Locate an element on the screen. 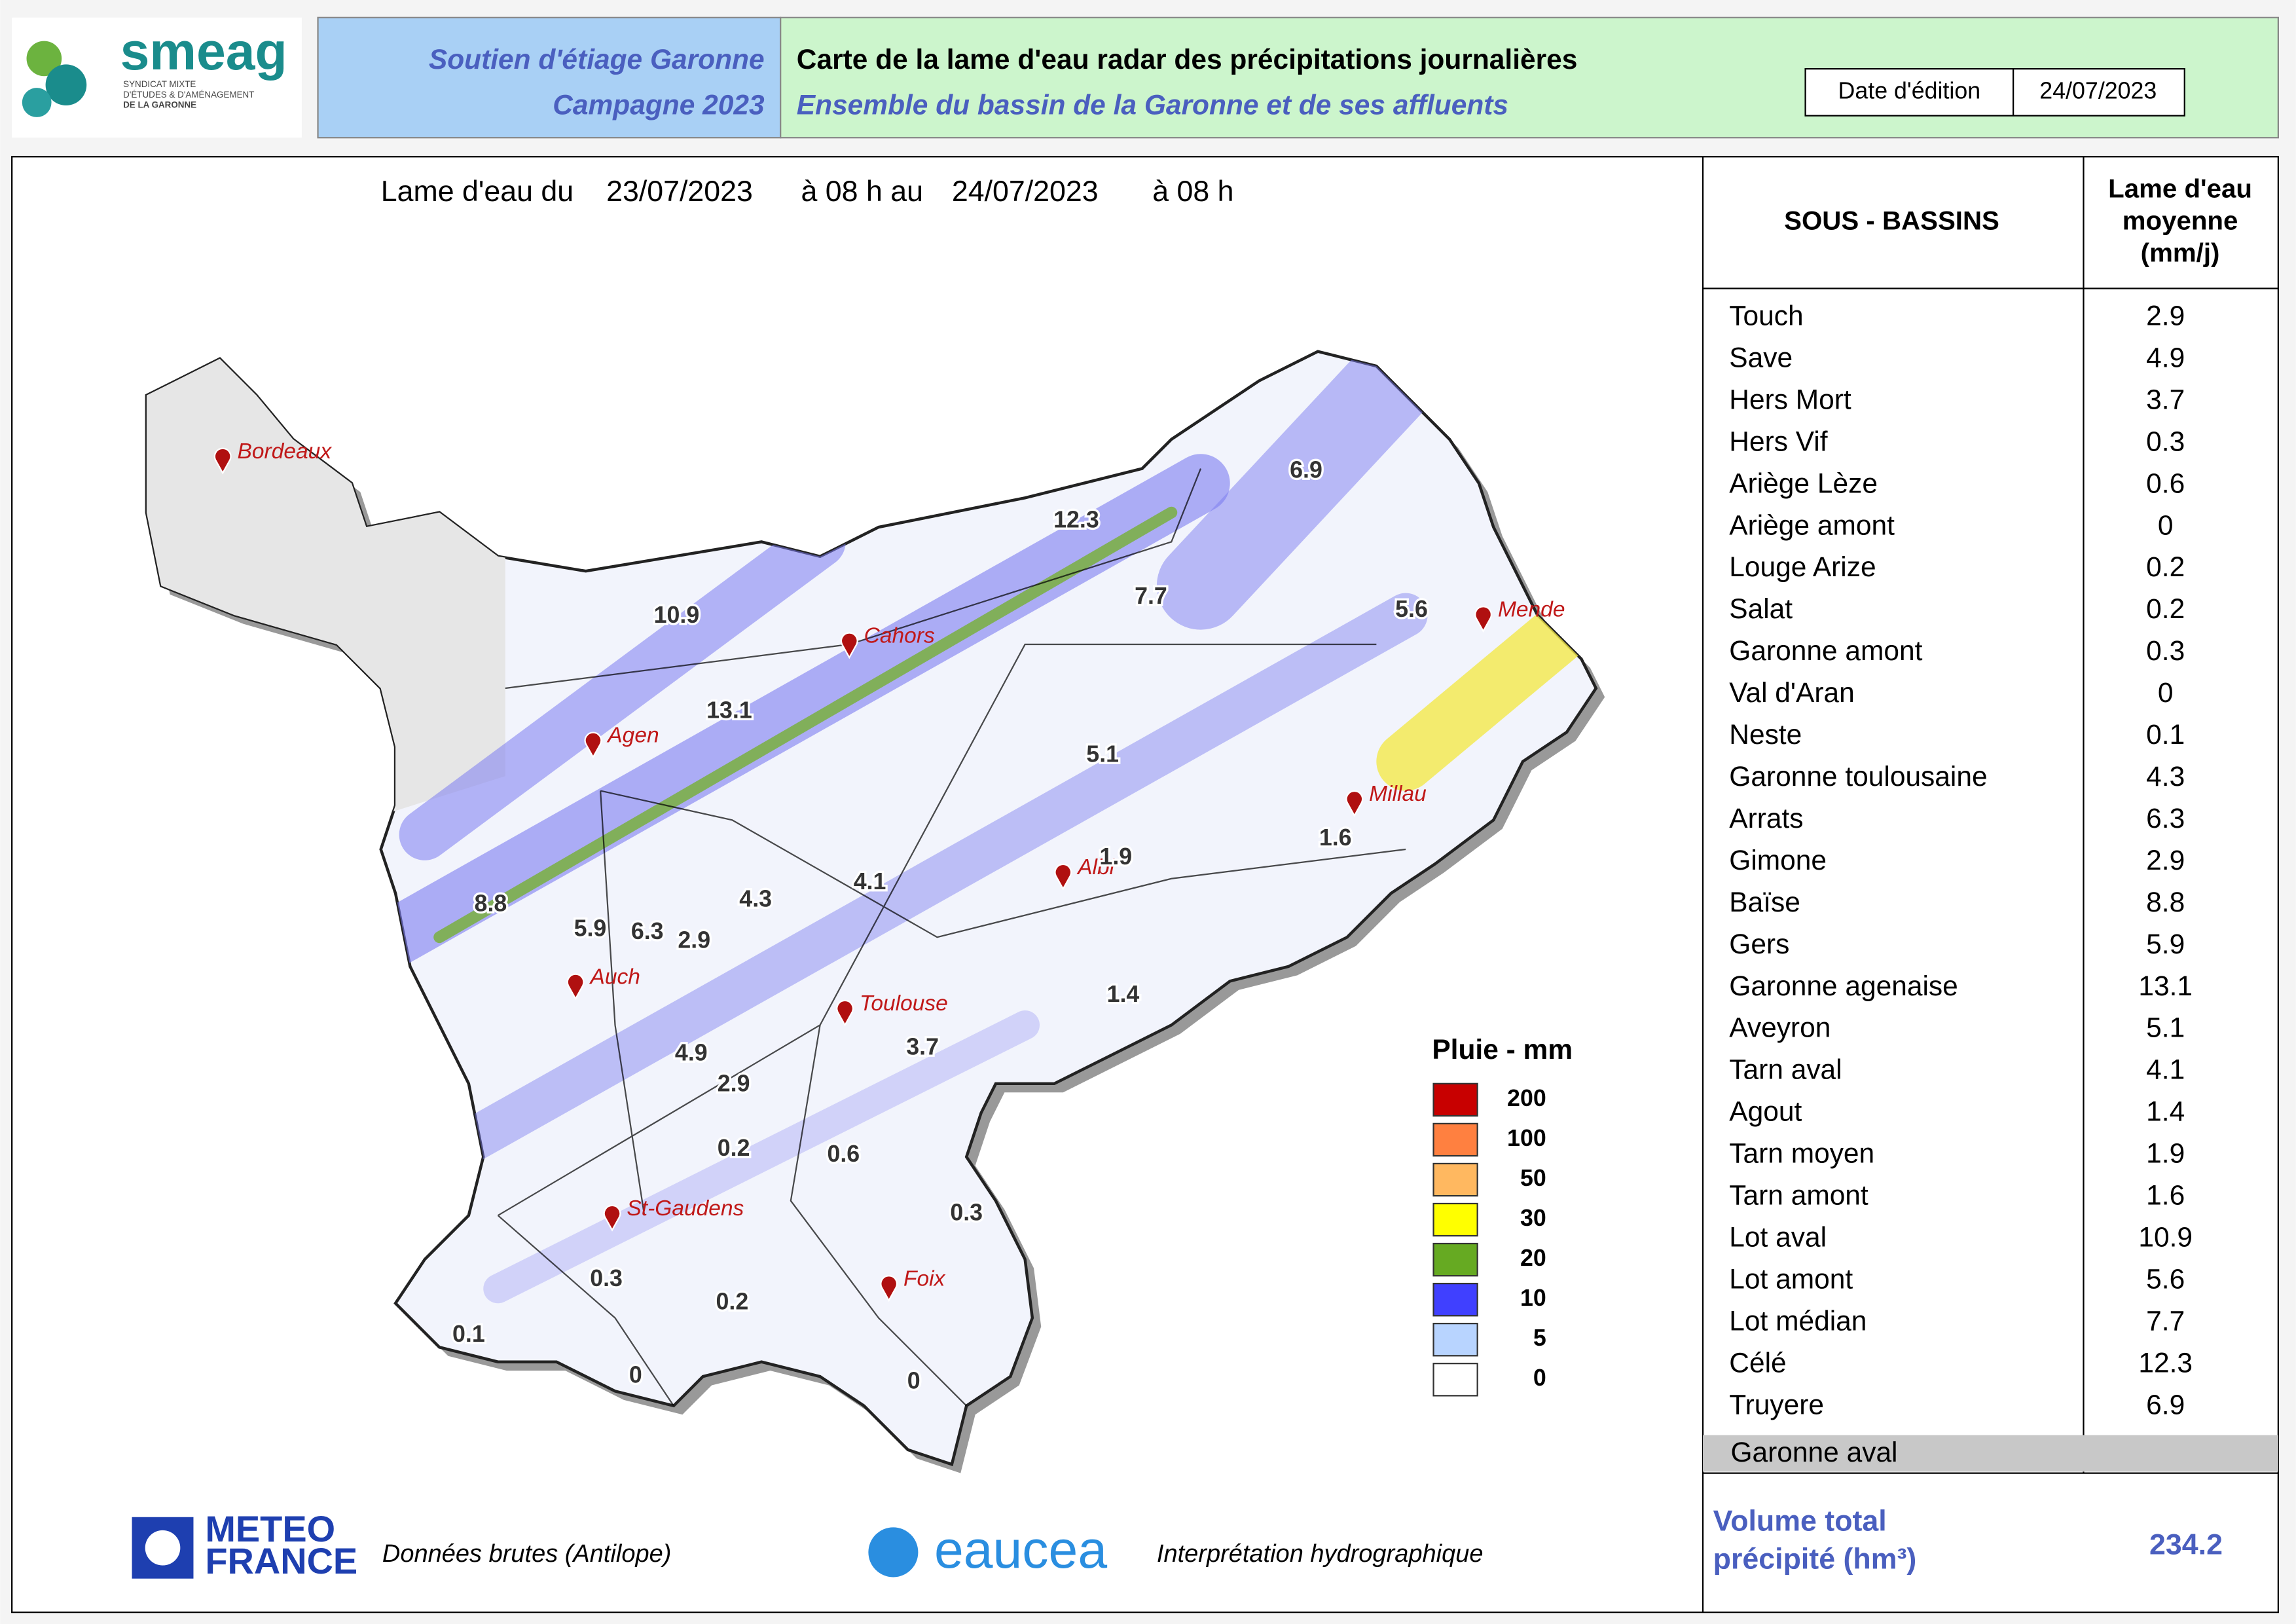 The height and width of the screenshot is (1624, 2296). row-name: Célé is located at coordinates (1757, 1363).